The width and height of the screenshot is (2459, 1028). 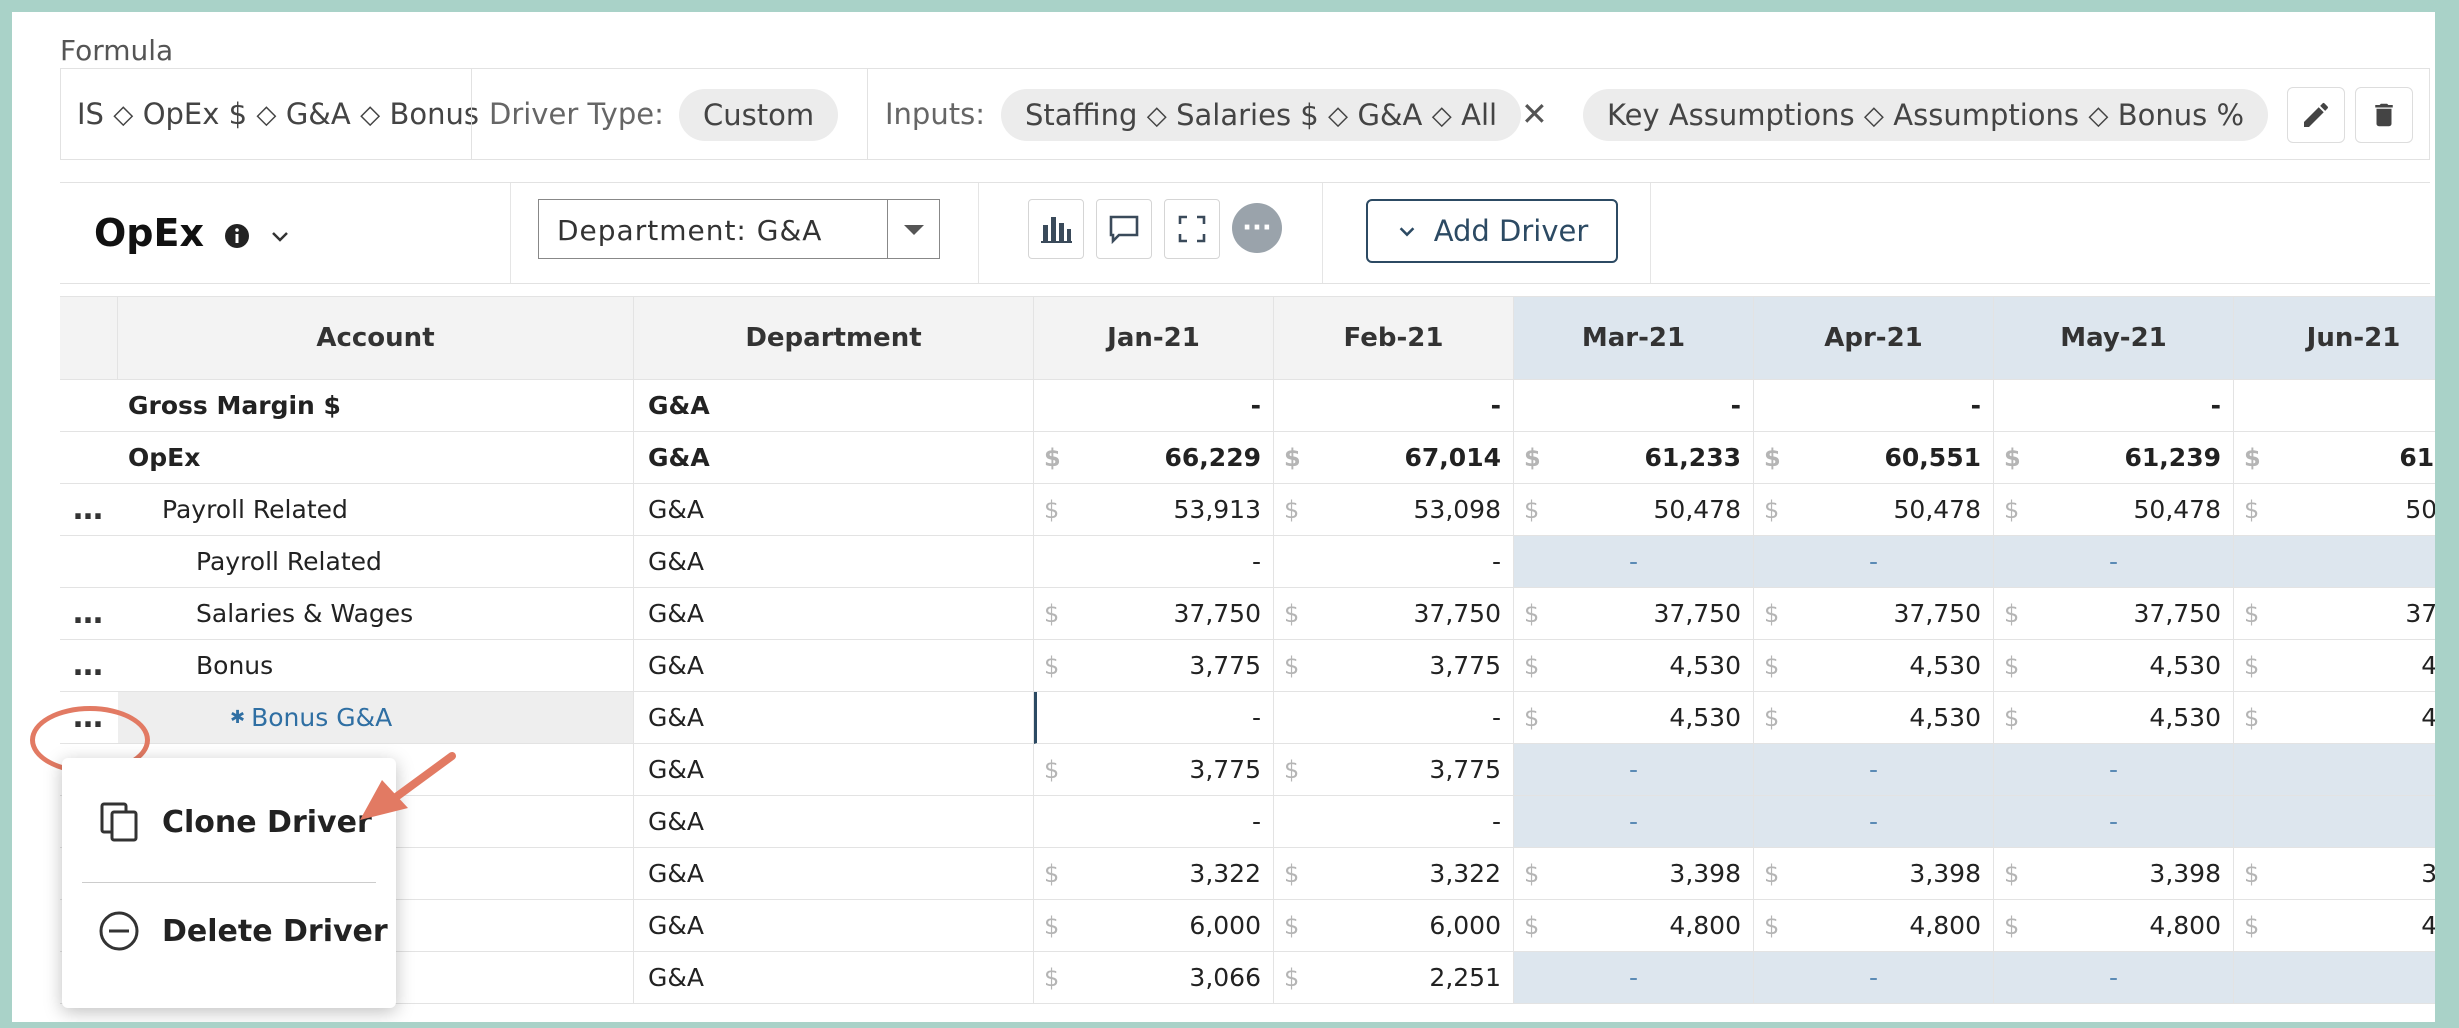 What do you see at coordinates (1154, 978) in the screenshot?
I see `value-cell: $3,066` at bounding box center [1154, 978].